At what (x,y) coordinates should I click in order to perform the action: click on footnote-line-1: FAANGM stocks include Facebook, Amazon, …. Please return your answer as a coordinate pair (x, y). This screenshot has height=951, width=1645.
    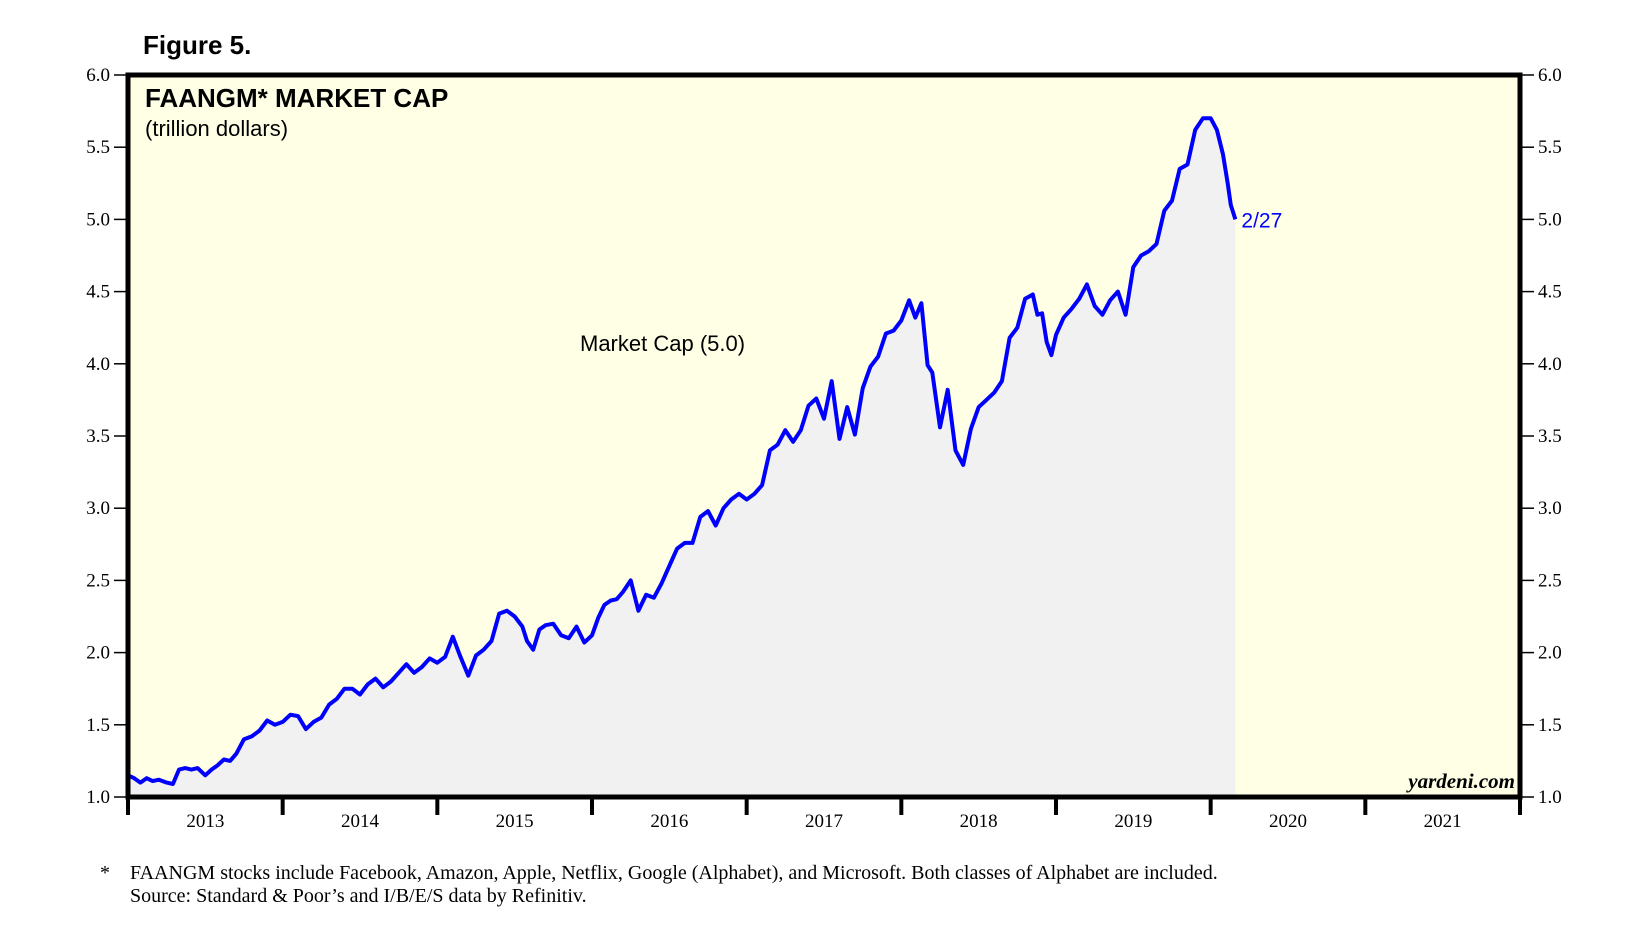
    Looking at the image, I should click on (674, 873).